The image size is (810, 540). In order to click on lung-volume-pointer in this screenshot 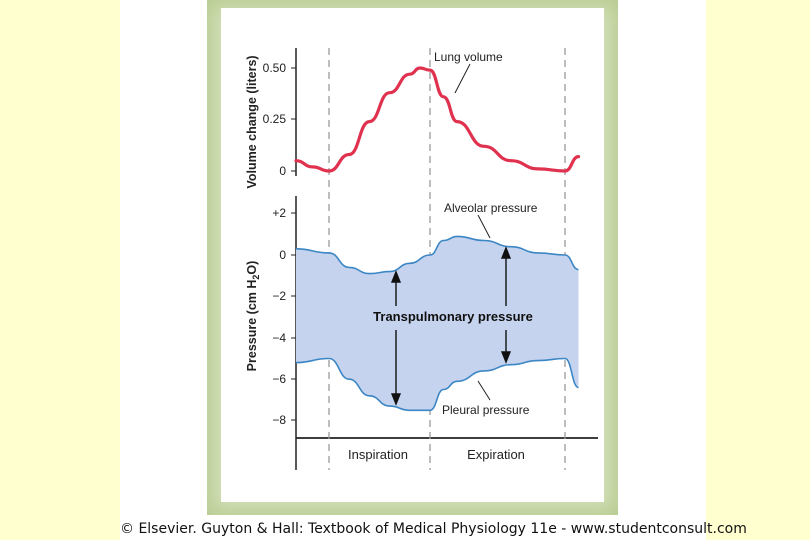, I will do `click(462, 78)`.